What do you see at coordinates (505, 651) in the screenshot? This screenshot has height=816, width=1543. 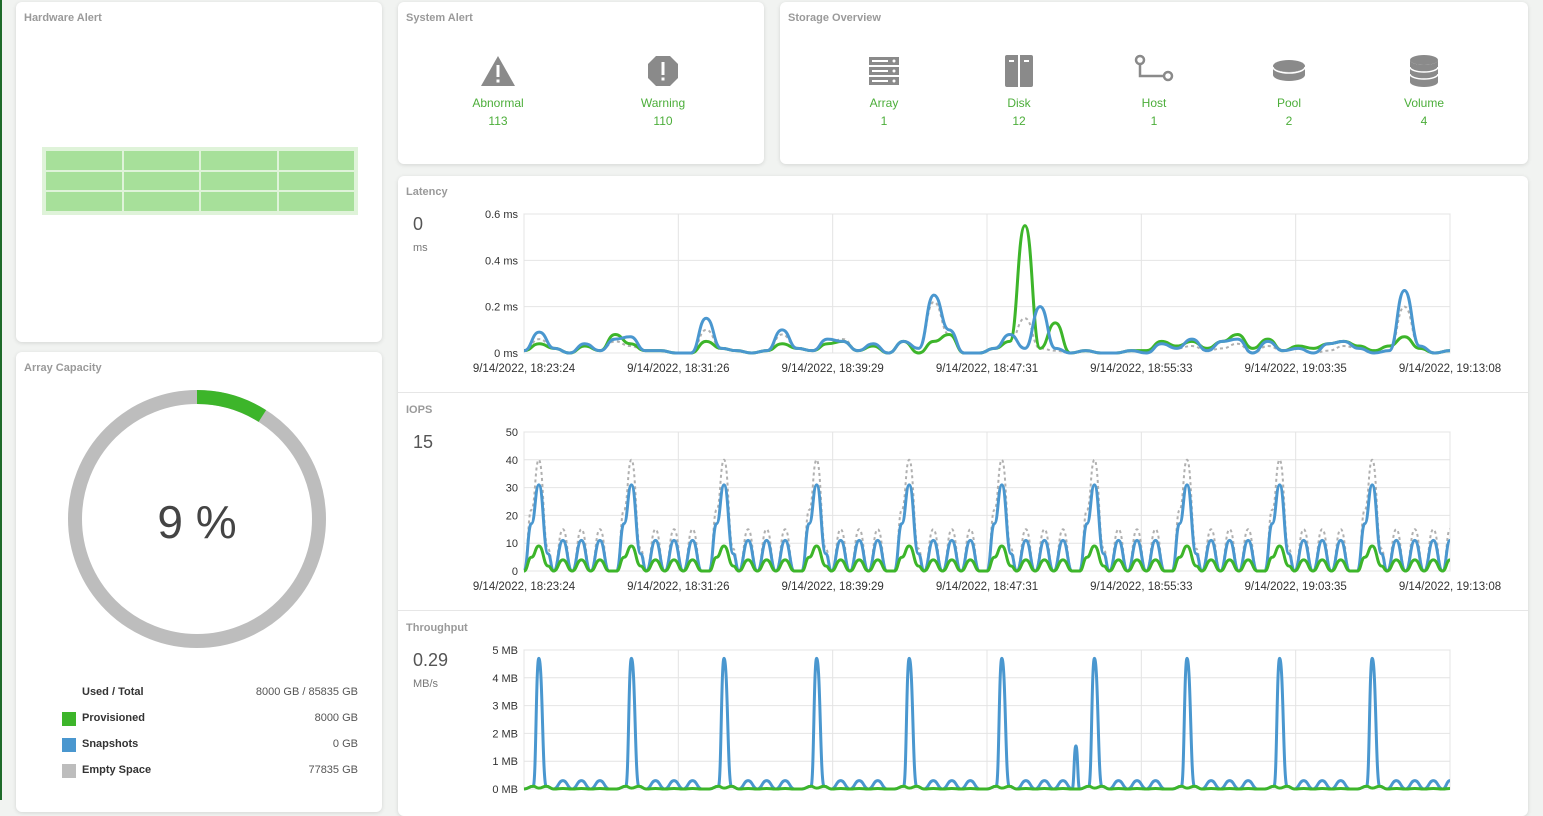 I see `y-tick-label: 5 MB` at bounding box center [505, 651].